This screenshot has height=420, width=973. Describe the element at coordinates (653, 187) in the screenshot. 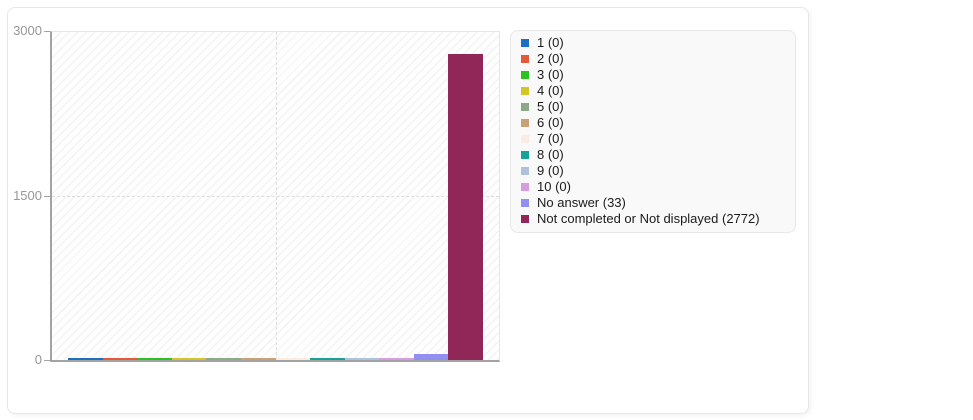

I see `legend-item: 10 (0)` at that location.